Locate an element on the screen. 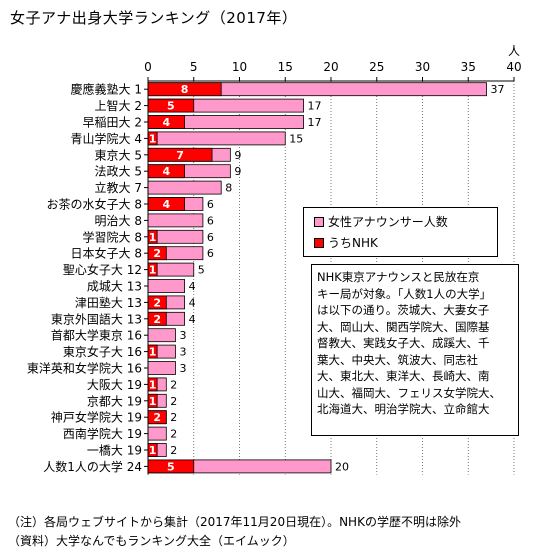  category-label: 青山学院大 4 is located at coordinates (106, 138).